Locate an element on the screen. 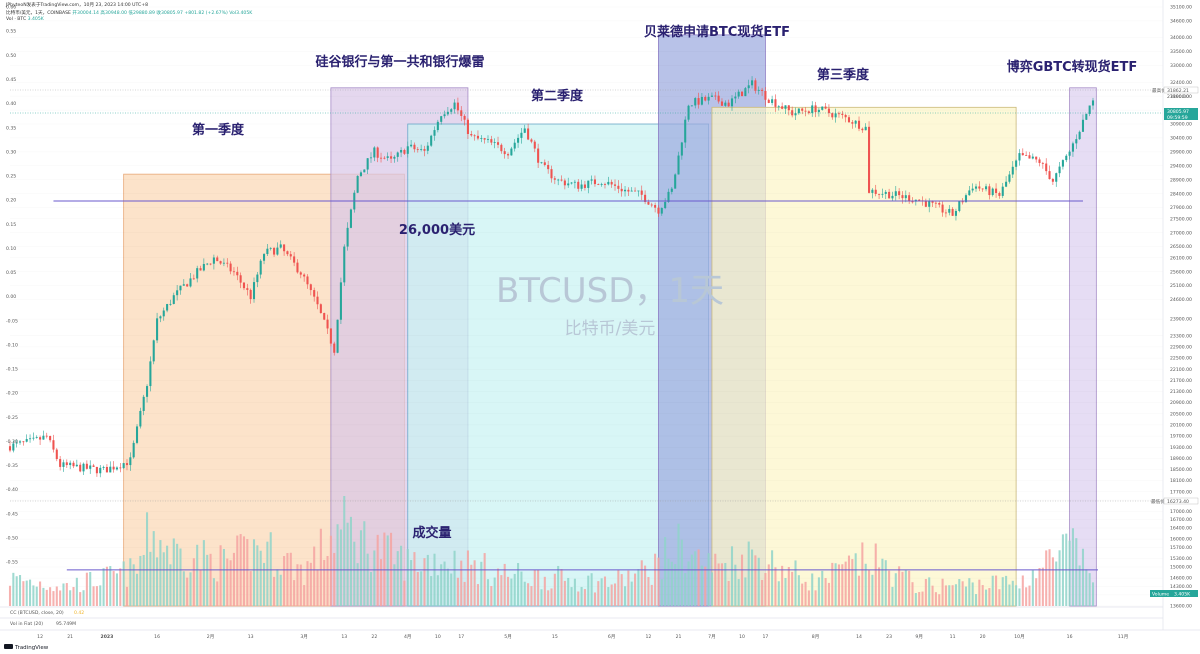  correlation-tick: 0.00 is located at coordinates (11, 297).